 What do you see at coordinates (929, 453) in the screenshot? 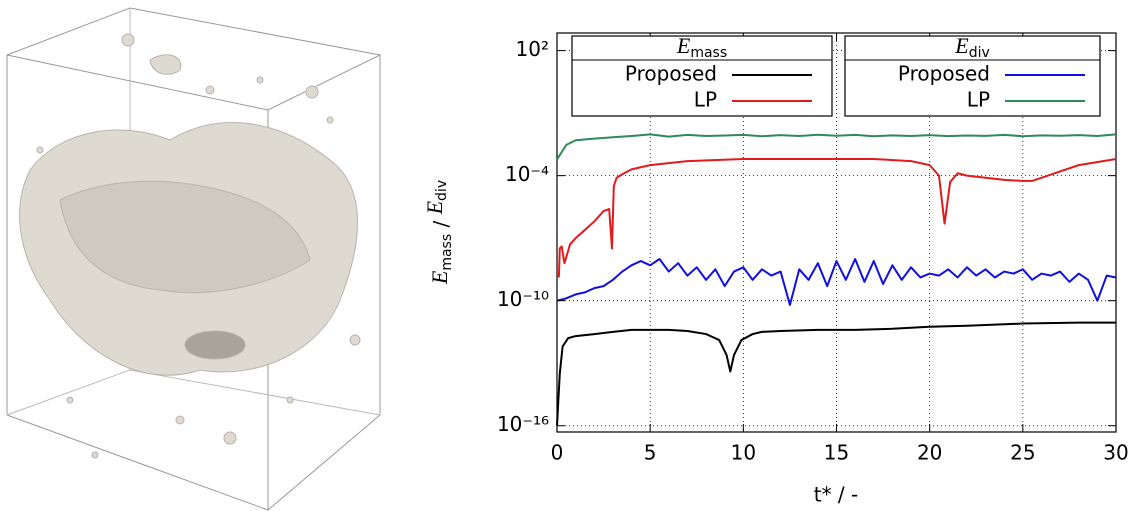
I see `x-tick-label: 20` at bounding box center [929, 453].